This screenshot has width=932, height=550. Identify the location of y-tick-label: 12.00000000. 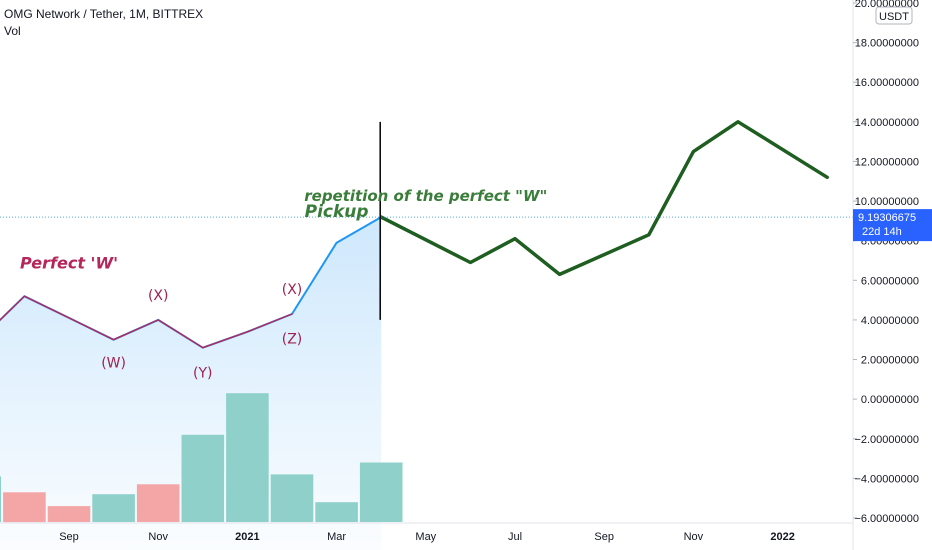
(887, 162).